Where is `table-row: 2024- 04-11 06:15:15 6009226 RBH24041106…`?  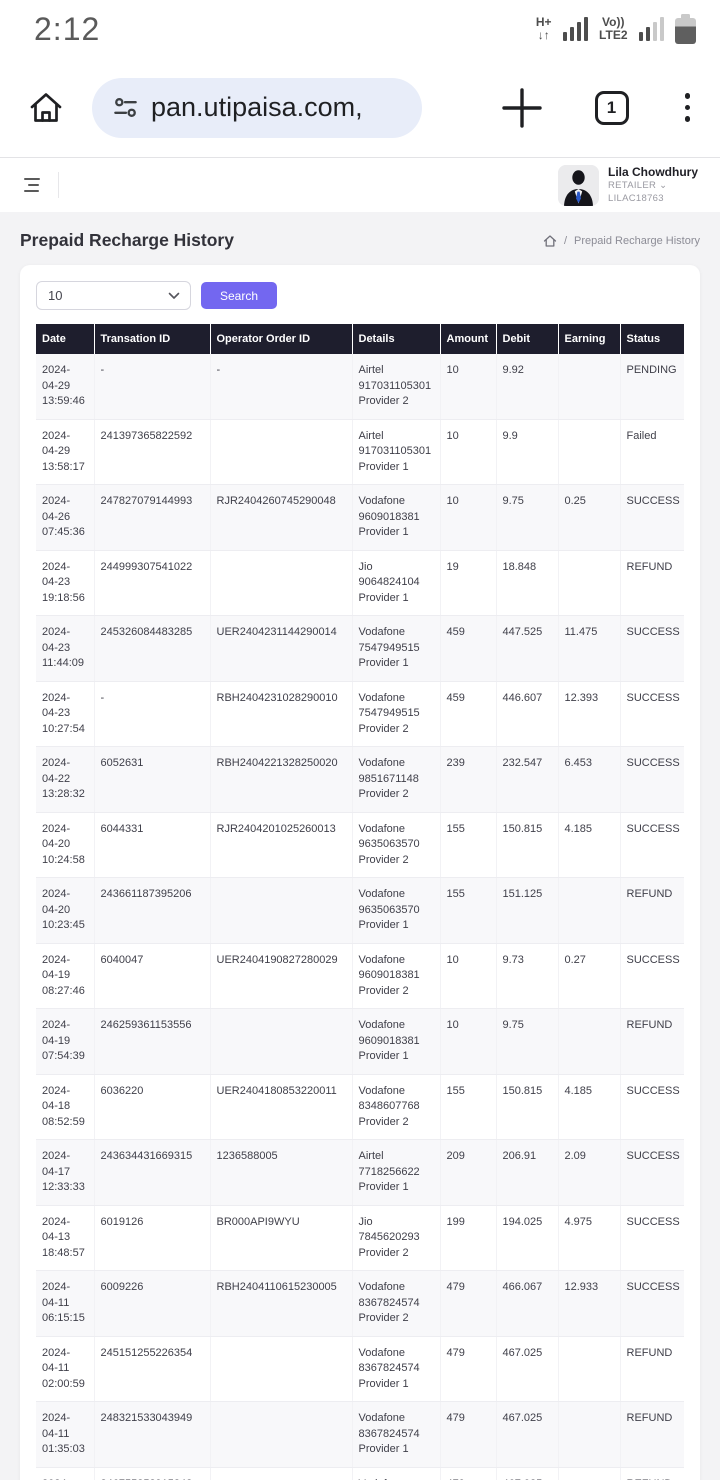 table-row: 2024- 04-11 06:15:15 6009226 RBH24041106… is located at coordinates (360, 1303).